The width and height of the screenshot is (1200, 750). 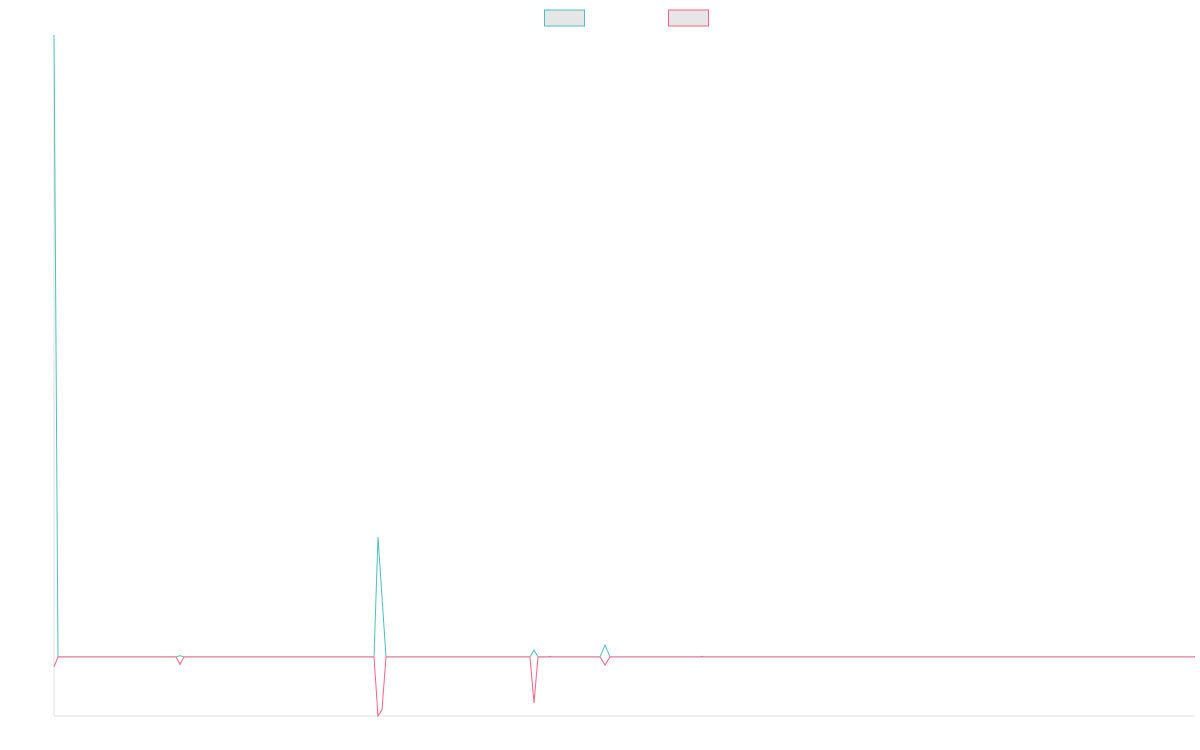 What do you see at coordinates (624, 687) in the screenshot?
I see `series-line` at bounding box center [624, 687].